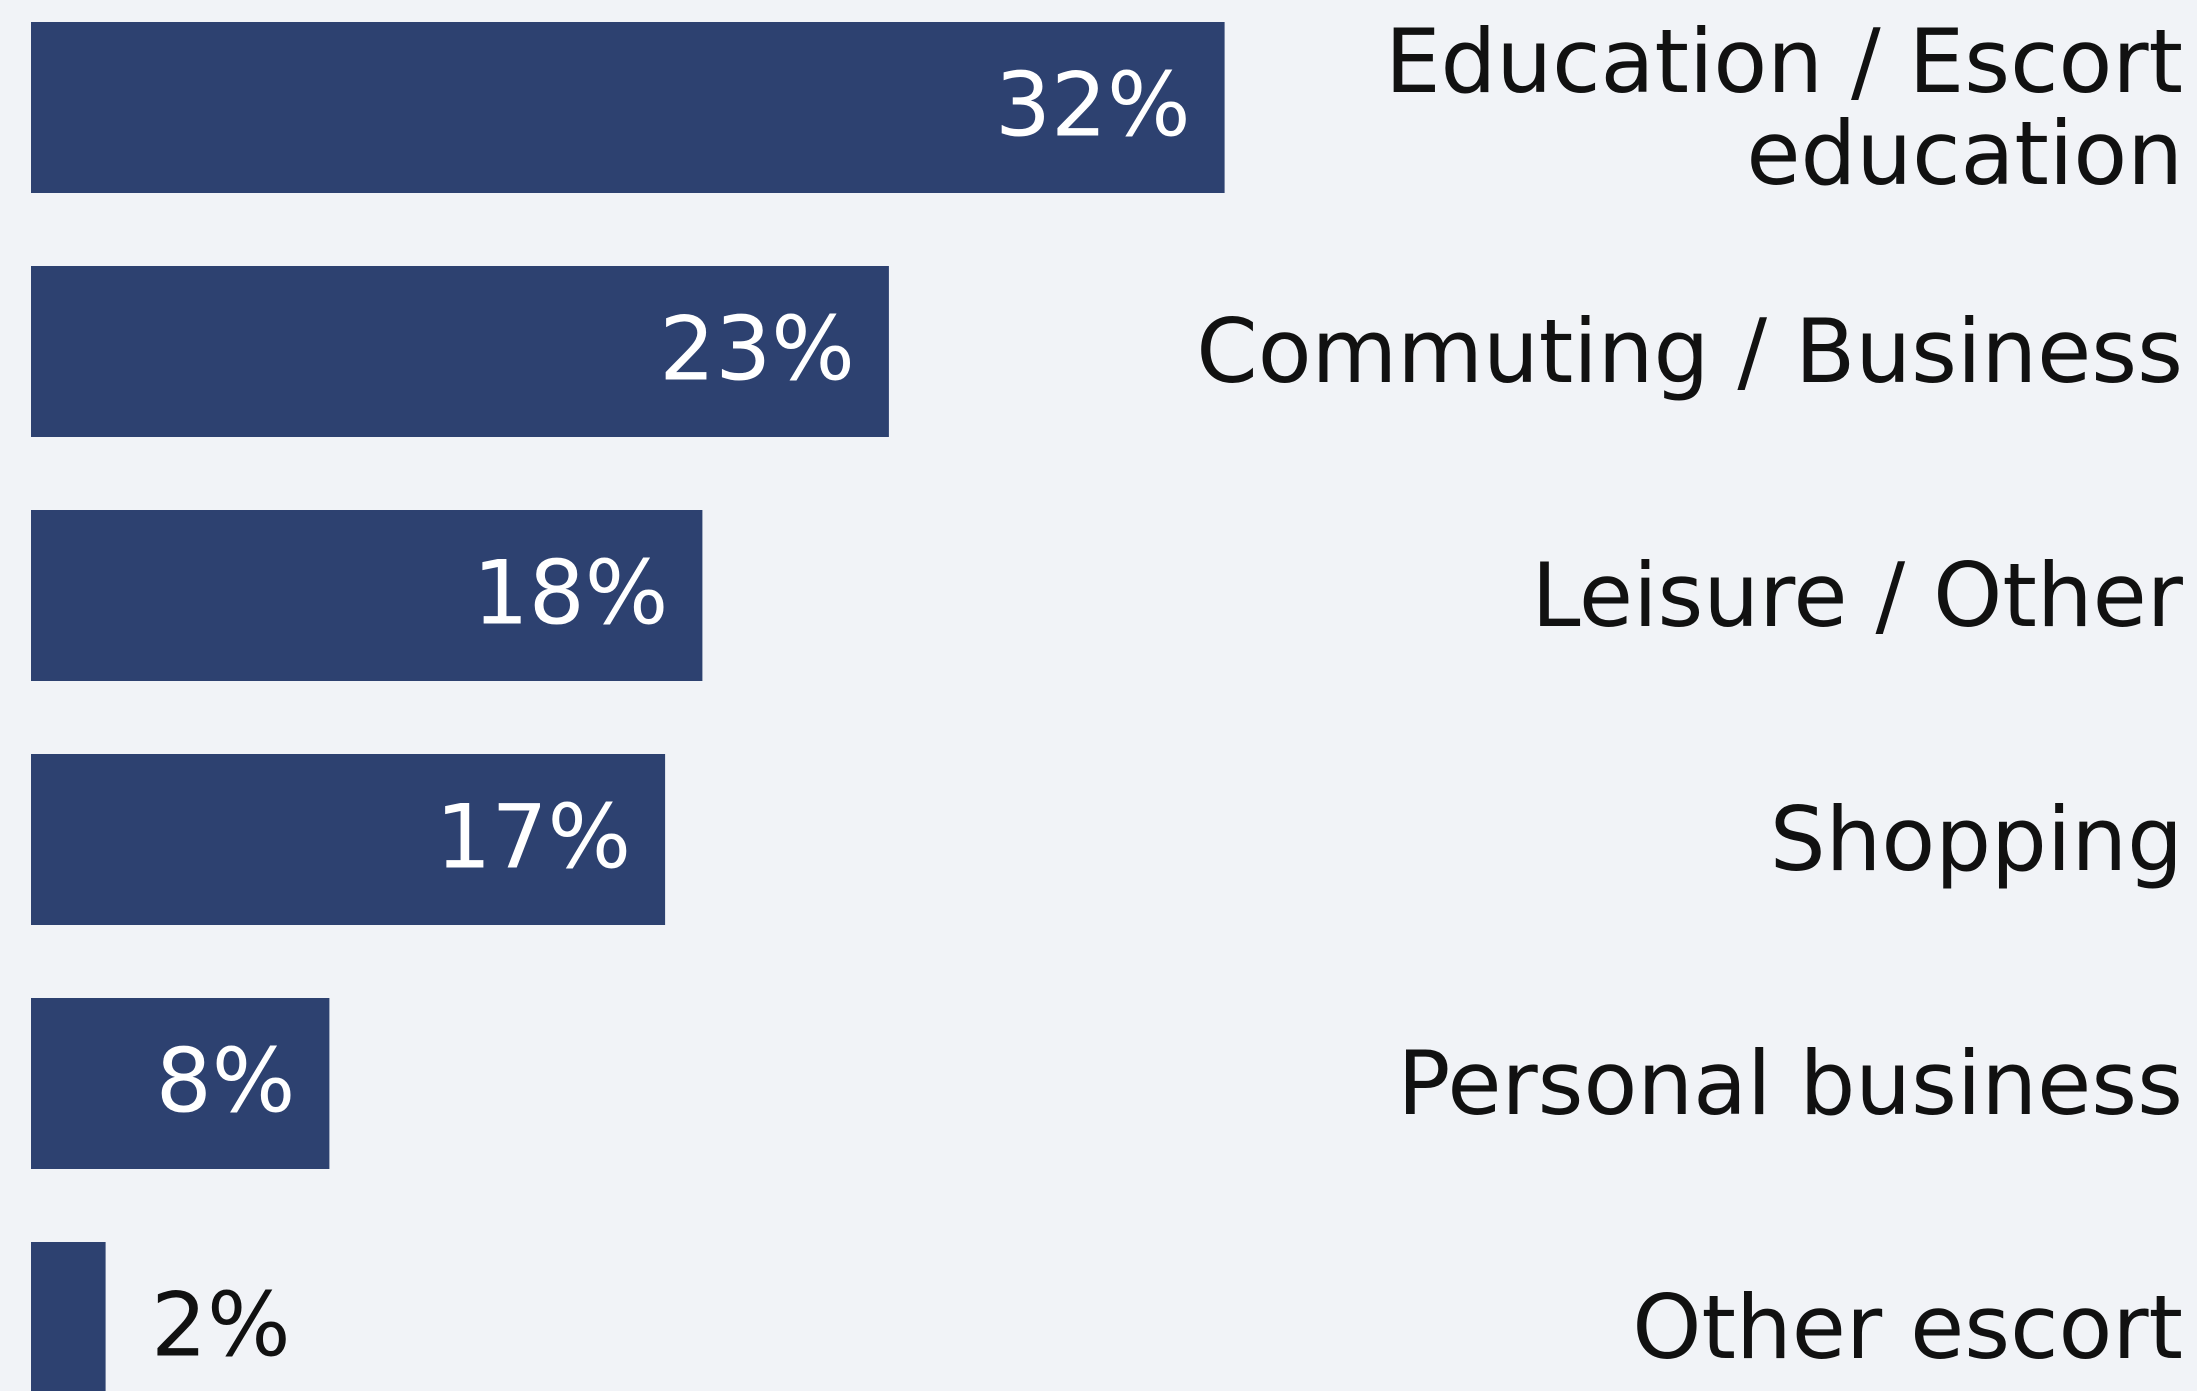 Image resolution: width=2197 pixels, height=1391 pixels. What do you see at coordinates (1689, 351) in the screenshot?
I see `category-label: Commuting / Business` at bounding box center [1689, 351].